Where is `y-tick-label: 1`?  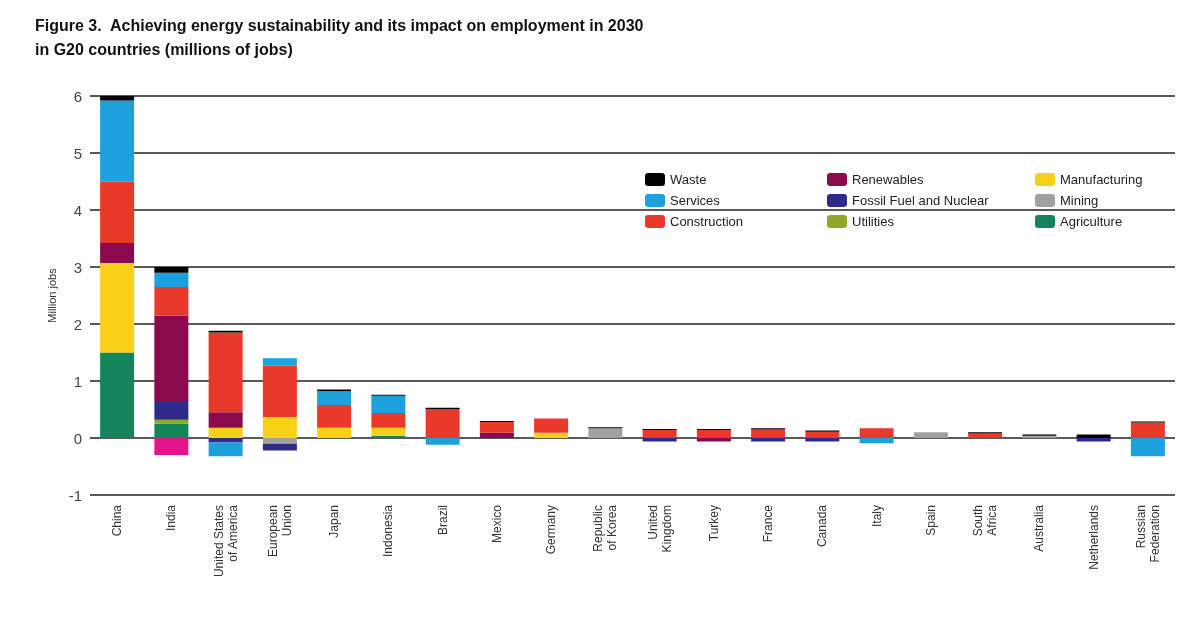
y-tick-label: 1 is located at coordinates (77, 381).